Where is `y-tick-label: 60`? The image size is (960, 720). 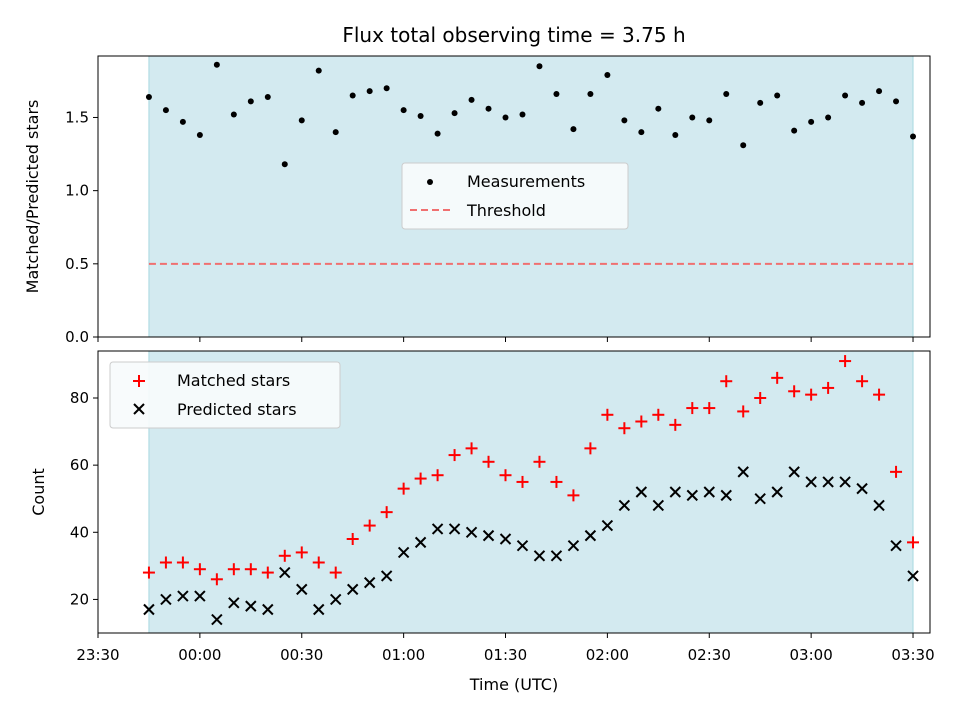
y-tick-label: 60 is located at coordinates (79, 465).